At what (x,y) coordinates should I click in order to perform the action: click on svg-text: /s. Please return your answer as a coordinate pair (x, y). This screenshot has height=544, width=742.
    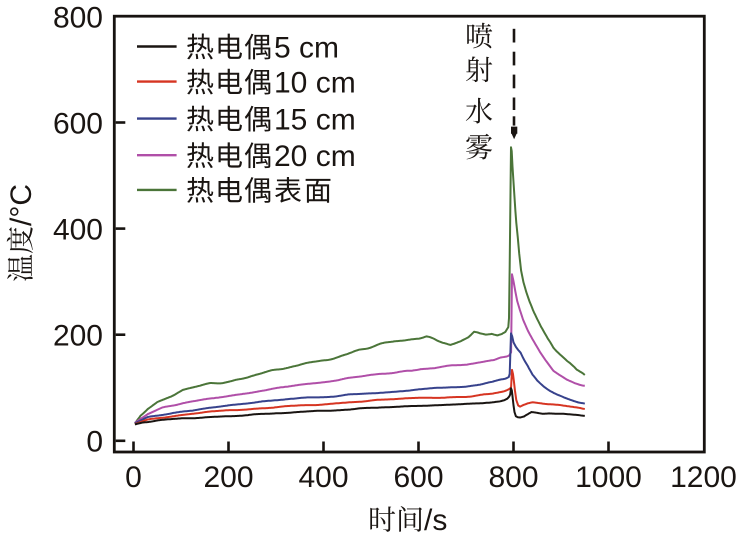
    Looking at the image, I should click on (435, 520).